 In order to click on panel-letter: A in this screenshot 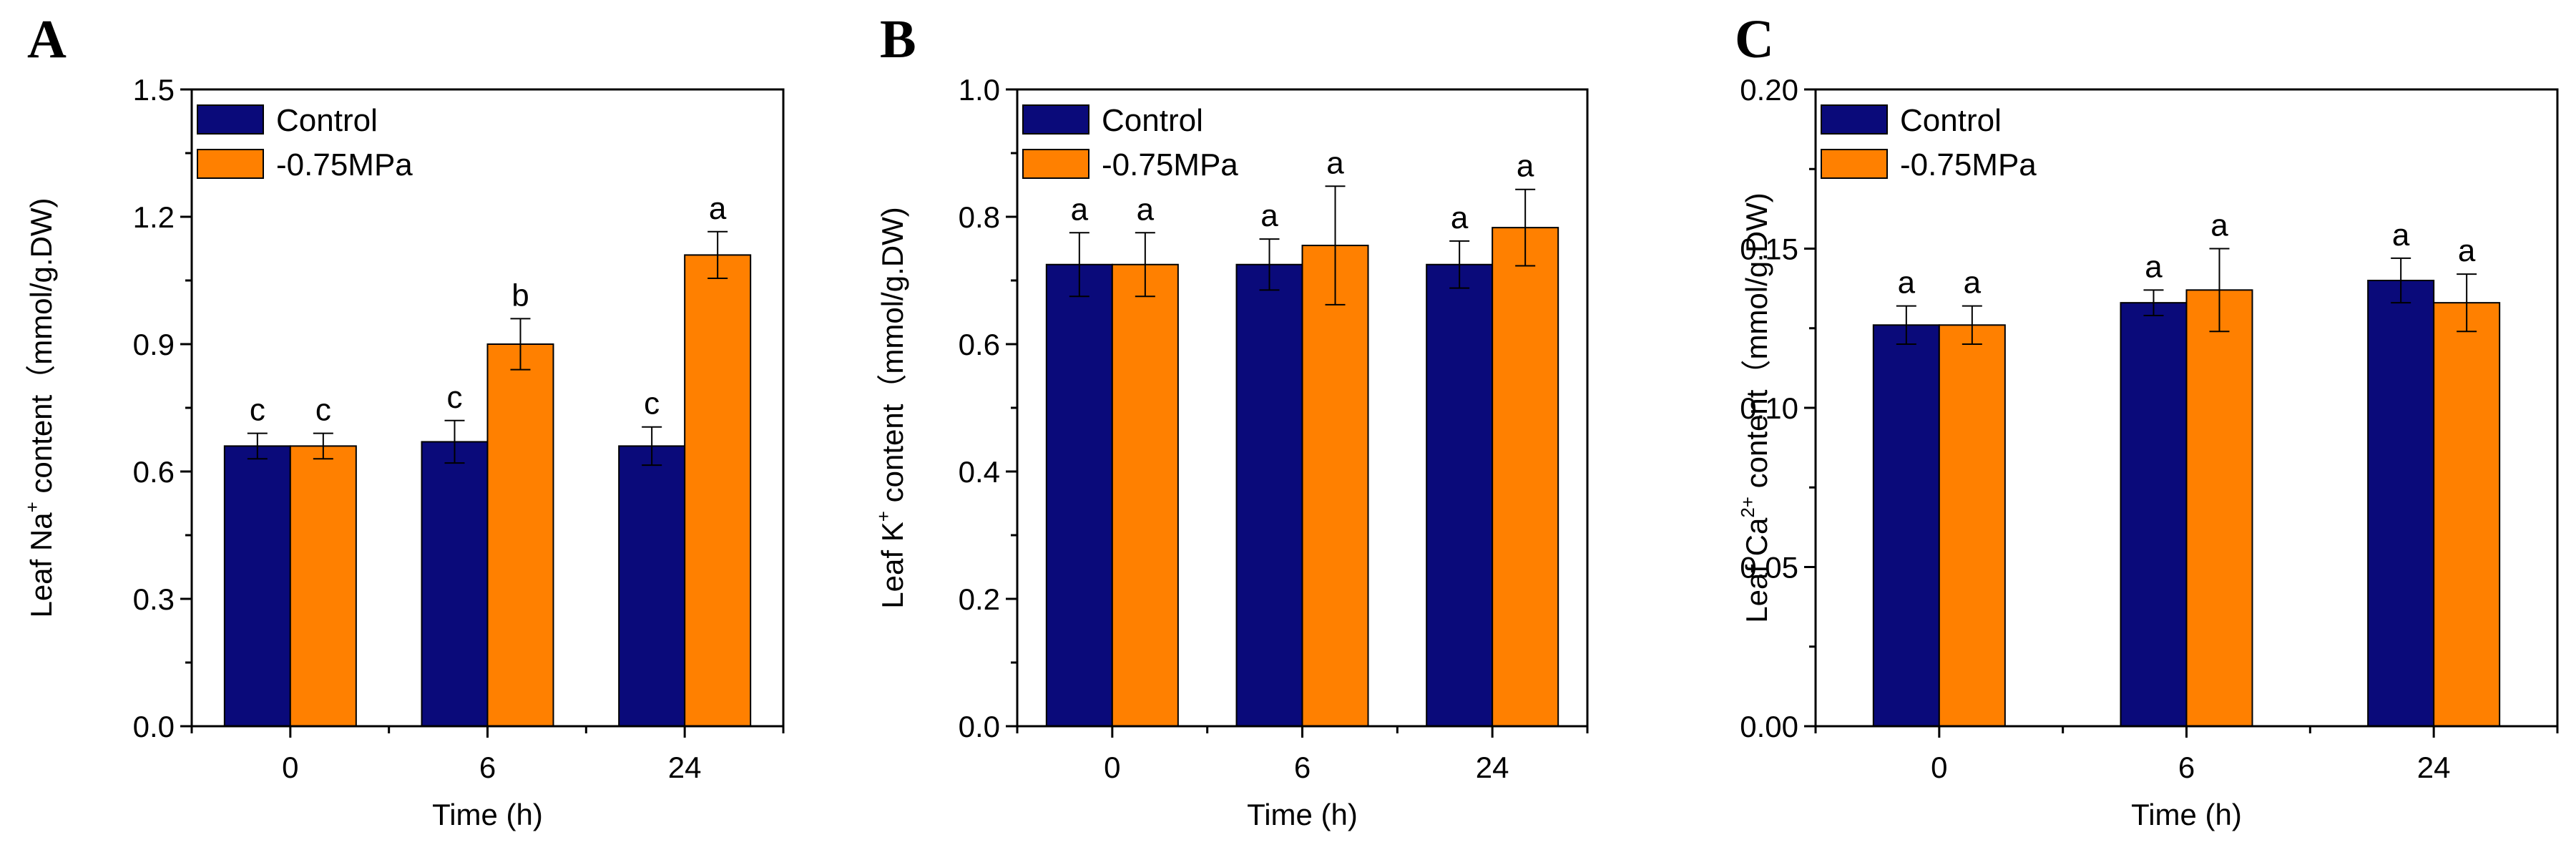, I will do `click(47, 39)`.